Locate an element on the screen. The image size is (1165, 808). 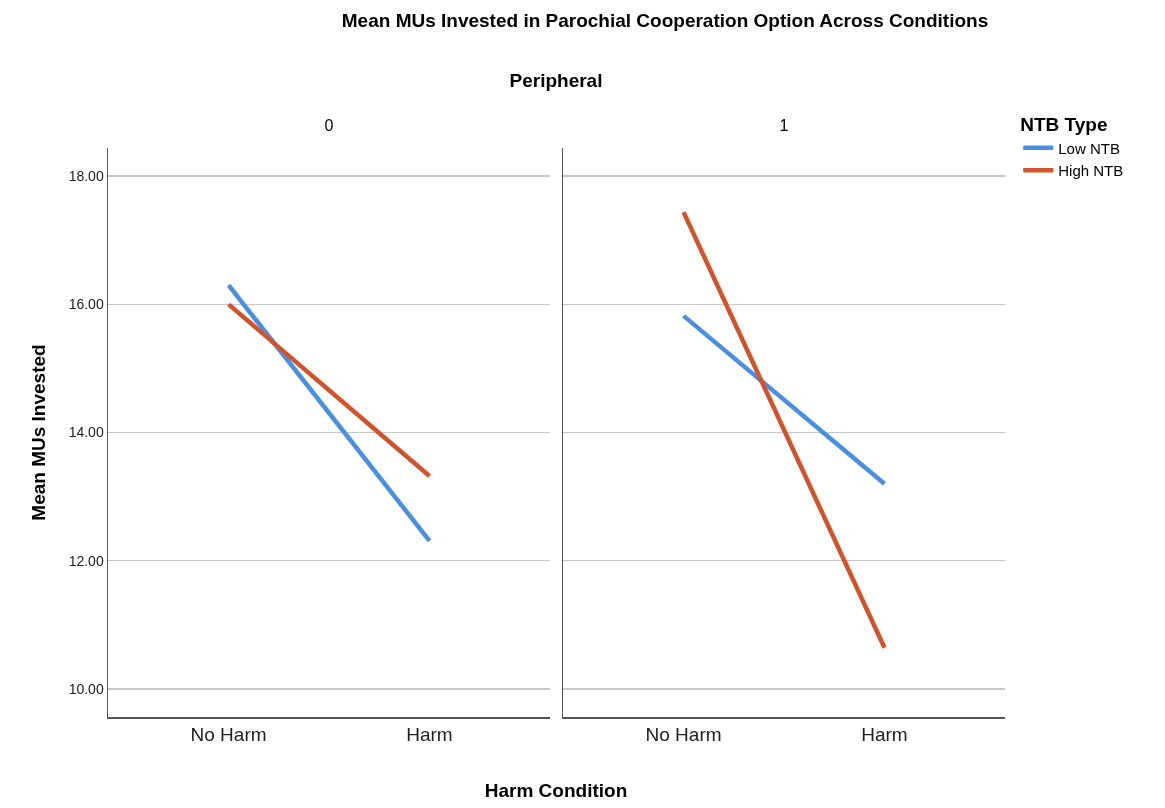
text: Peripheral is located at coordinates (556, 81).